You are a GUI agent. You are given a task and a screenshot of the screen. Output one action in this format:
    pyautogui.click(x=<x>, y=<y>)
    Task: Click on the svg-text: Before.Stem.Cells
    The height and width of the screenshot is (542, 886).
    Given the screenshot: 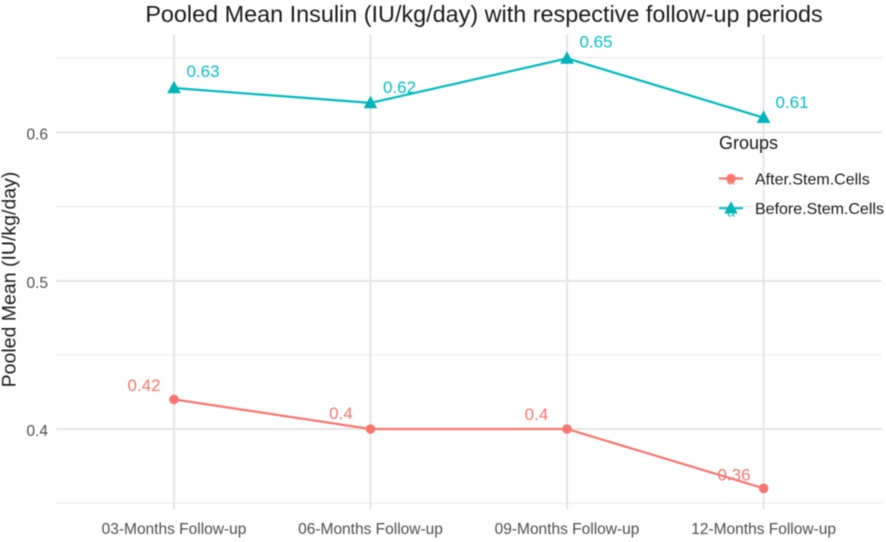 What is the action you would take?
    pyautogui.click(x=819, y=209)
    